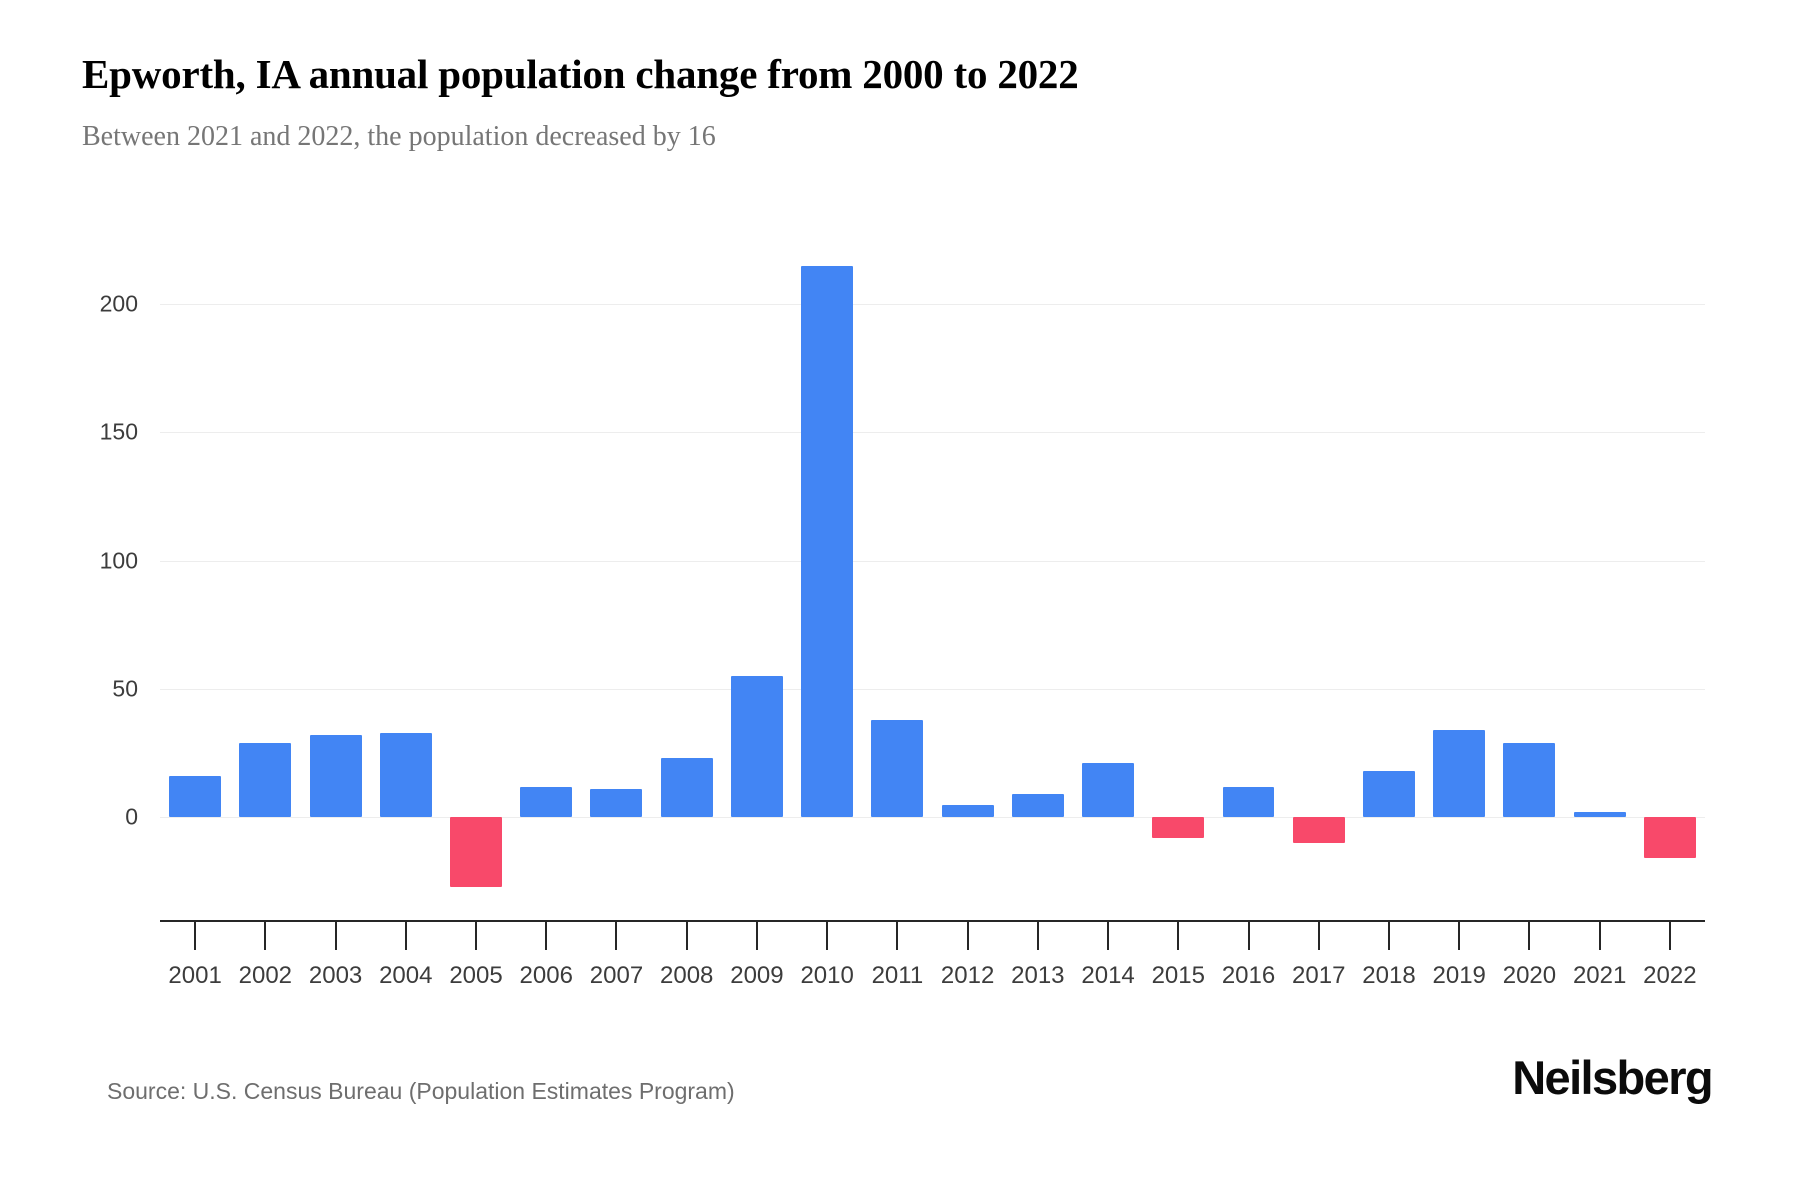 The image size is (1800, 1200). Describe the element at coordinates (932, 921) in the screenshot. I see `x-axis-line` at that location.